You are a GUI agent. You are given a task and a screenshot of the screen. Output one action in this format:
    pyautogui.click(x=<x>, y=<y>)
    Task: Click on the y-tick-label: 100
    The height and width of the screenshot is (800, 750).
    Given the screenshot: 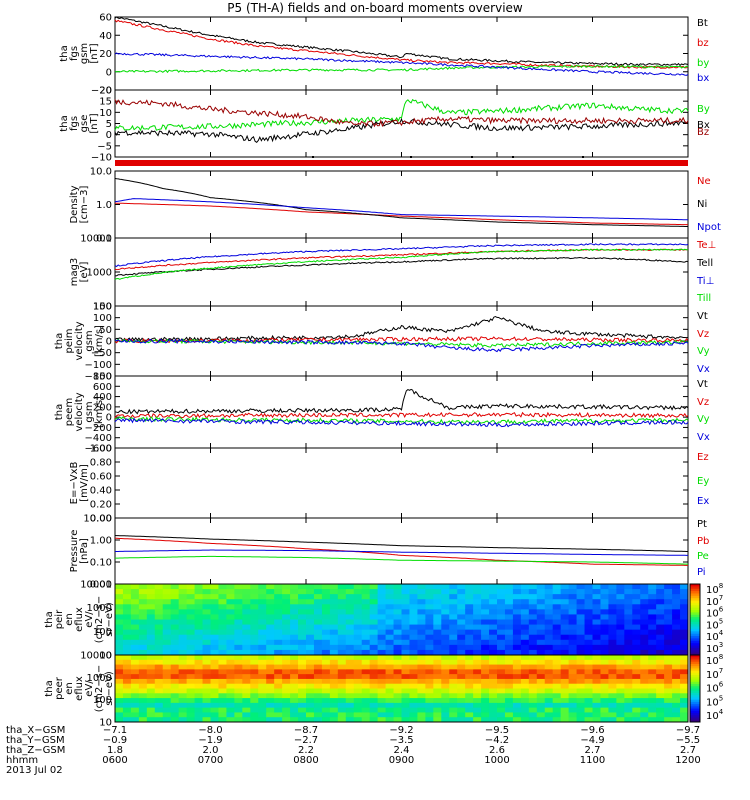 What is the action you would take?
    pyautogui.click(x=102, y=318)
    